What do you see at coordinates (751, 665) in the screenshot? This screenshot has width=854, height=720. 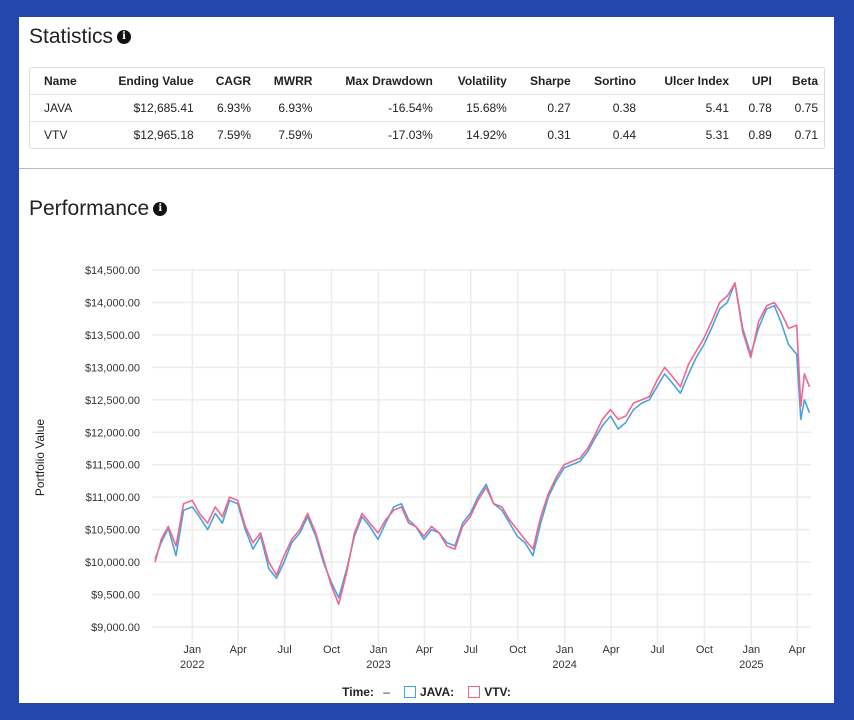 I see `x-tick-year-label: 2025` at bounding box center [751, 665].